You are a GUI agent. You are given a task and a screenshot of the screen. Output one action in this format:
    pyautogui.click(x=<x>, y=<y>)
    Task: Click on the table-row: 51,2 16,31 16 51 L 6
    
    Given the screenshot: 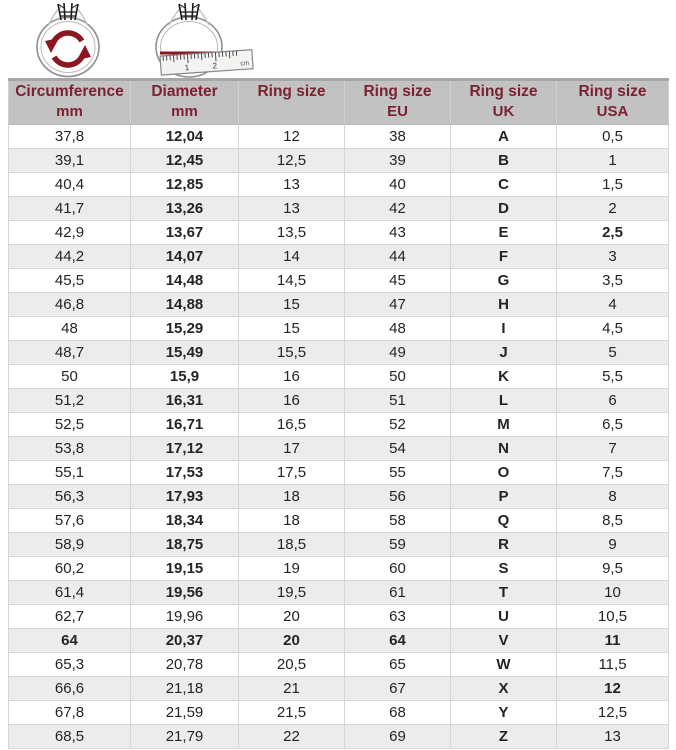 What is the action you would take?
    pyautogui.click(x=338, y=400)
    